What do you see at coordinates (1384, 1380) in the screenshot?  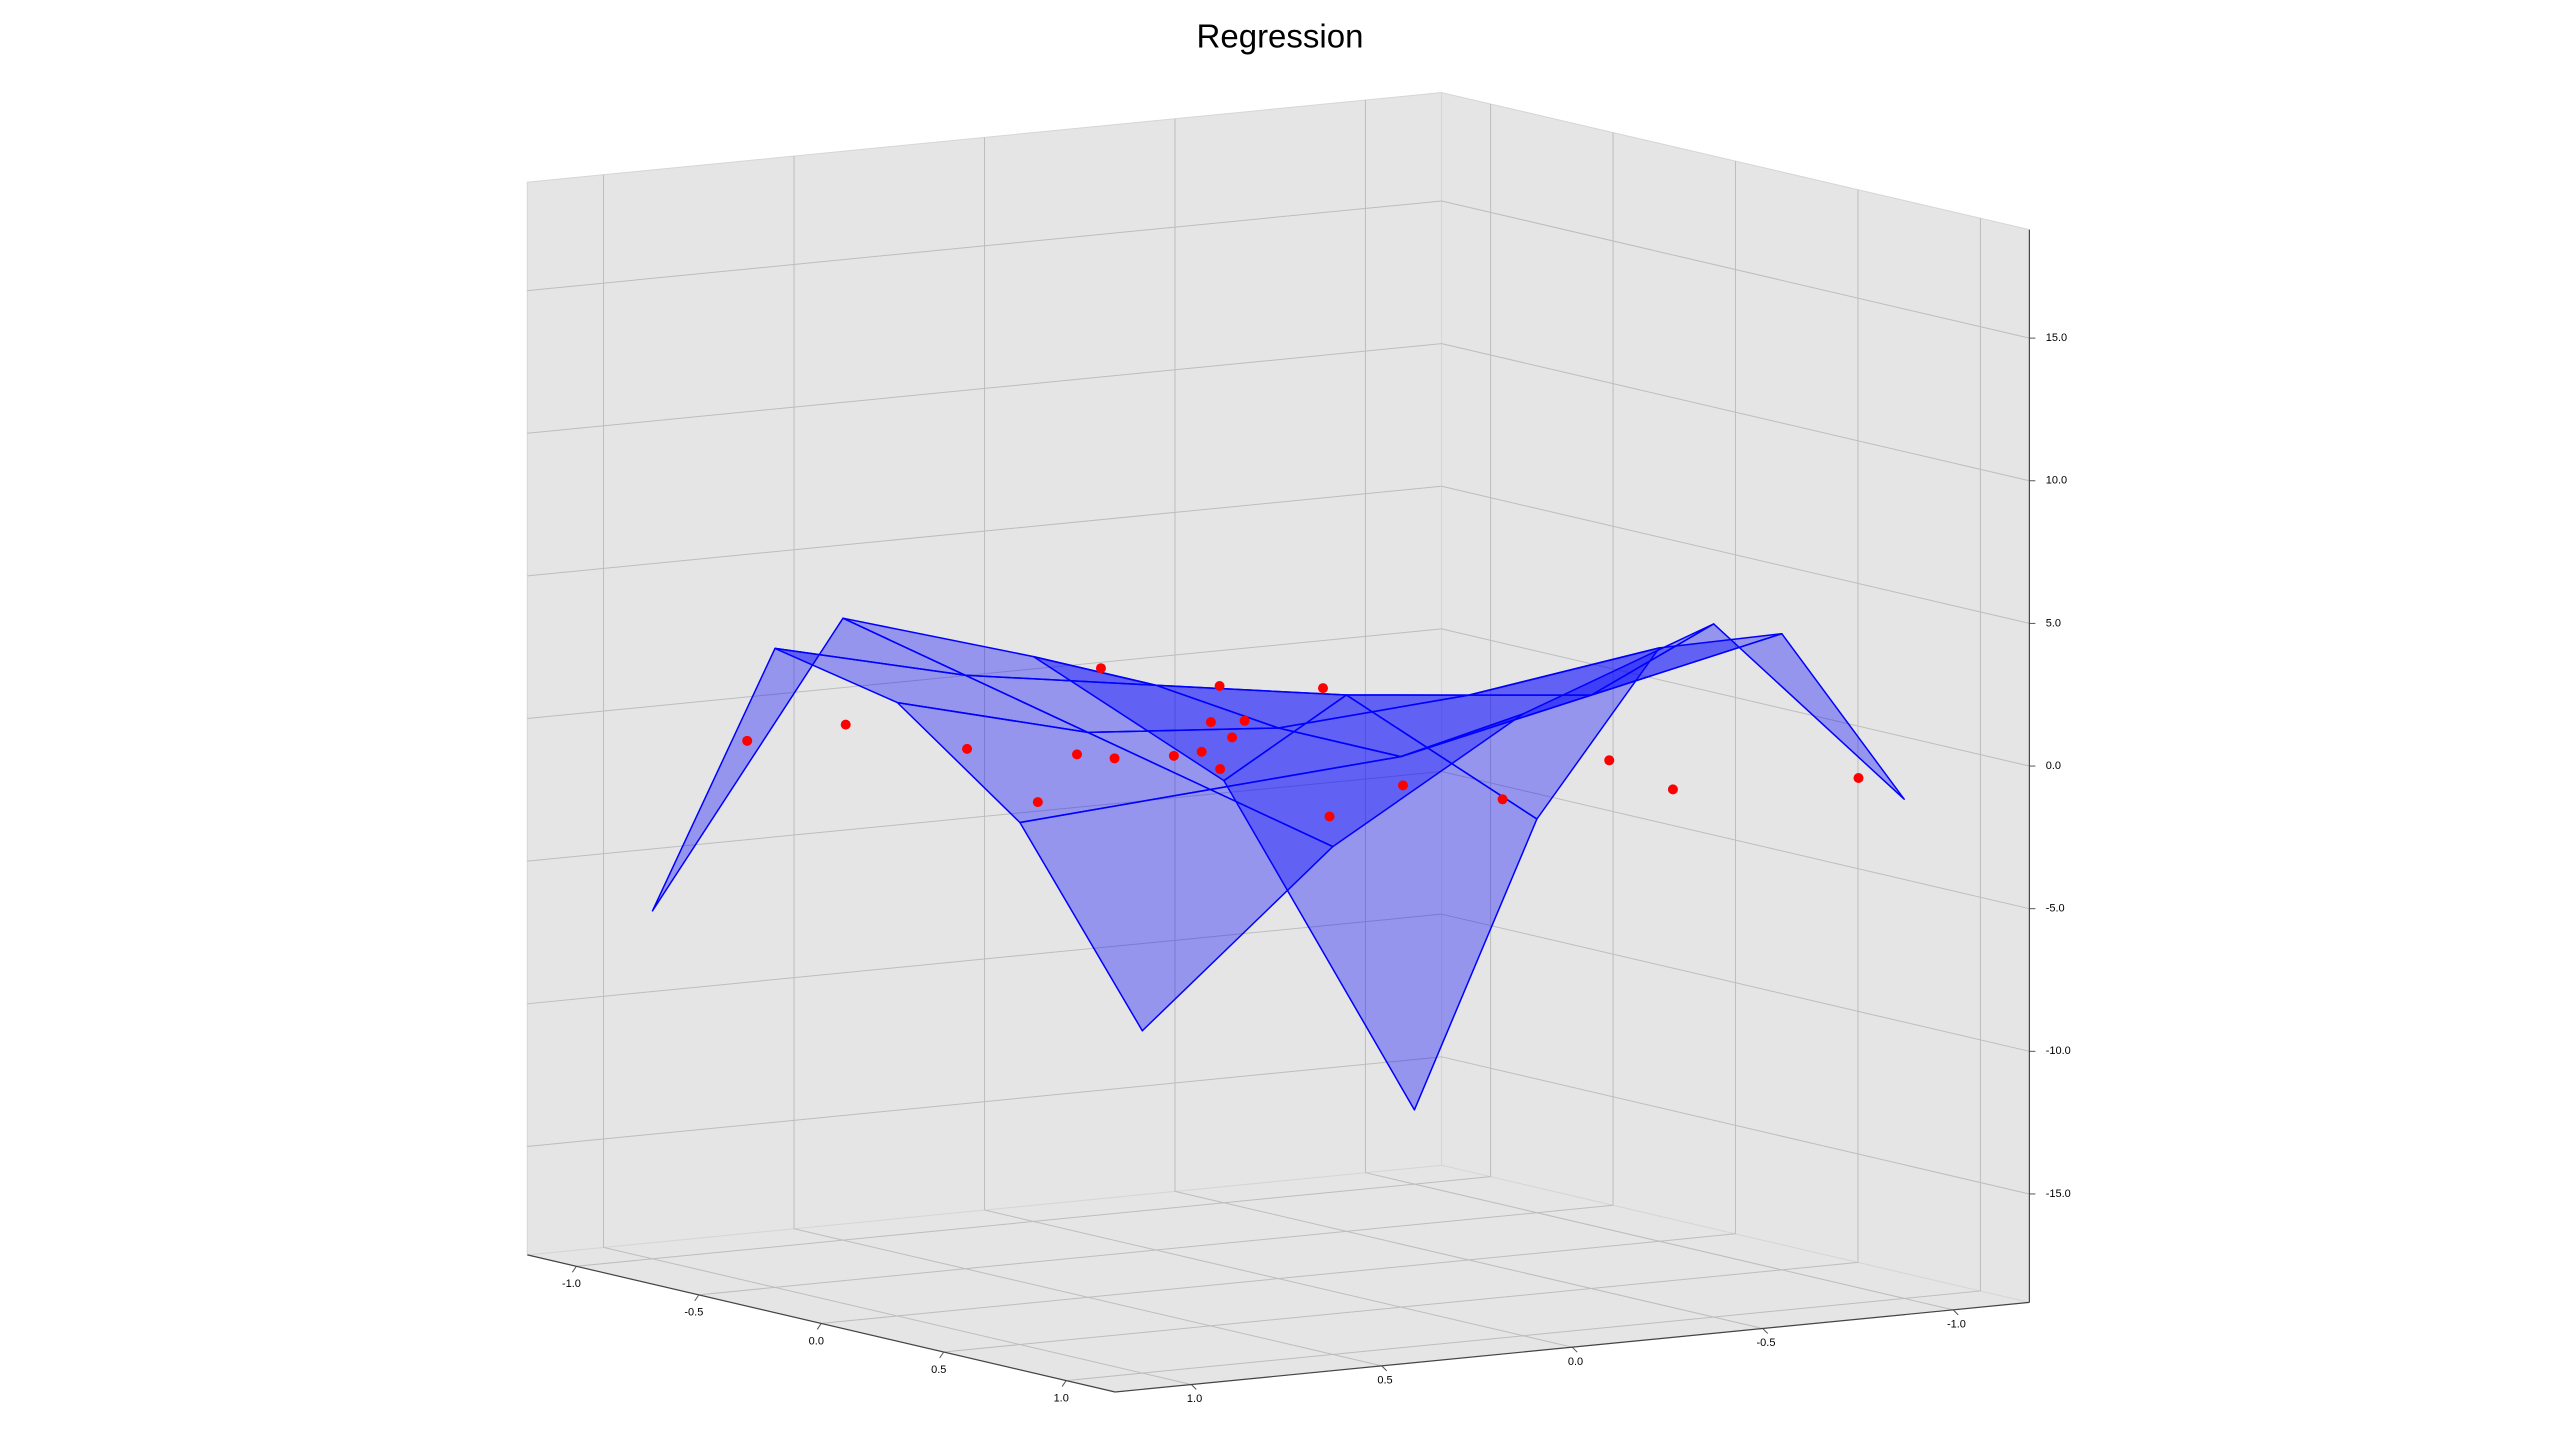 I see `y-tick-label: 0.5` at bounding box center [1384, 1380].